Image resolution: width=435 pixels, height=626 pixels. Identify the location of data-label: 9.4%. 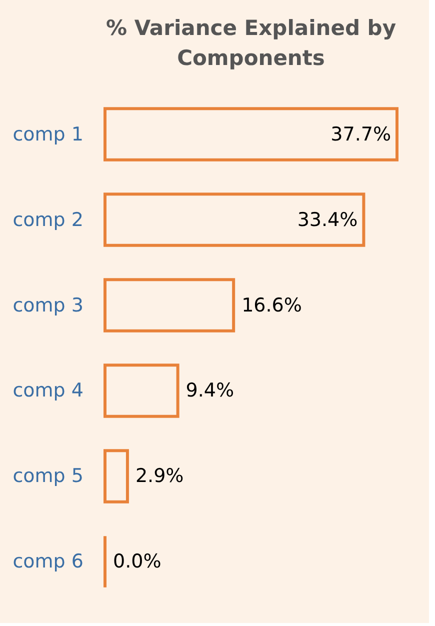
(210, 391).